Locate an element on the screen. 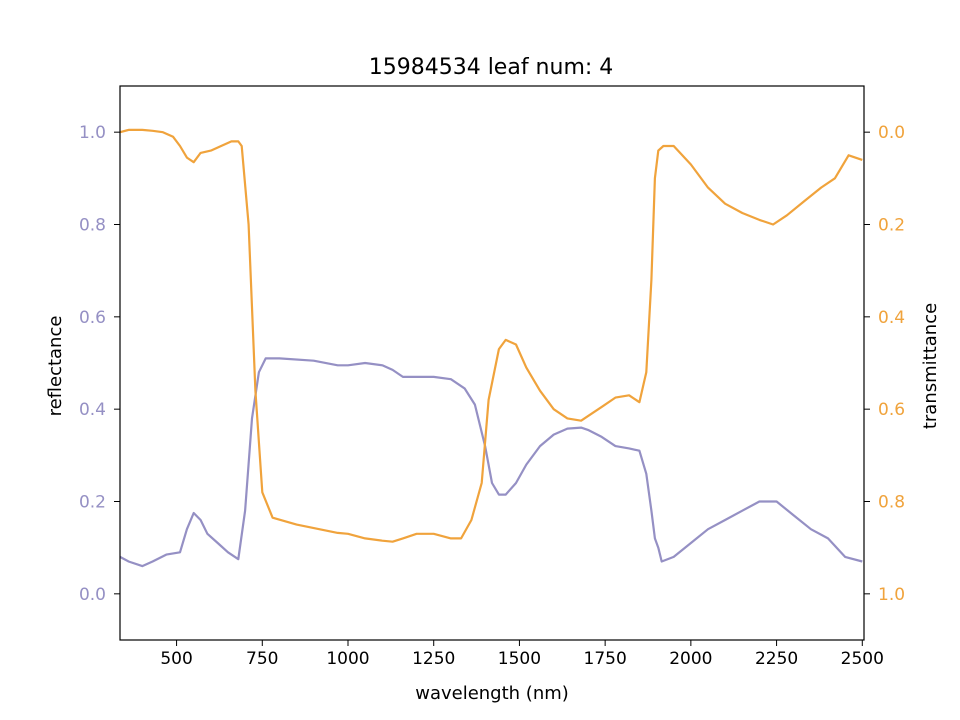 The height and width of the screenshot is (720, 960). chart-title: 15984534 leaf num: 4 is located at coordinates (491, 67).